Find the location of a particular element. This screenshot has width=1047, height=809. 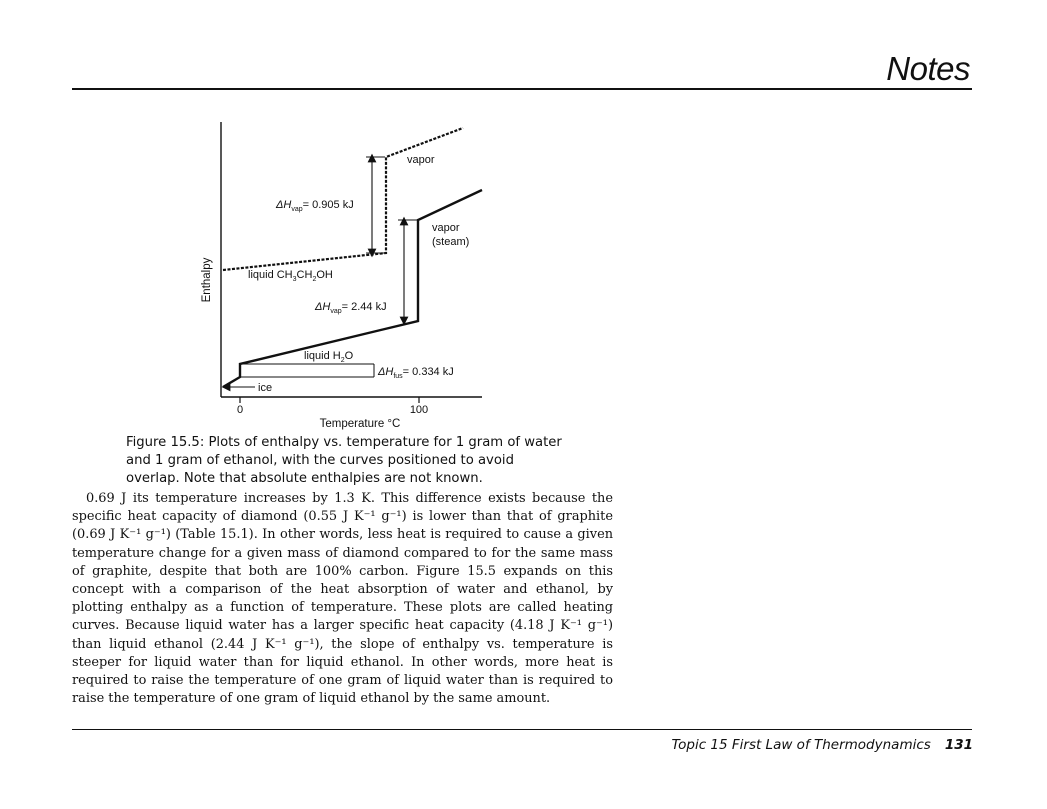

header-rule is located at coordinates (522, 89).